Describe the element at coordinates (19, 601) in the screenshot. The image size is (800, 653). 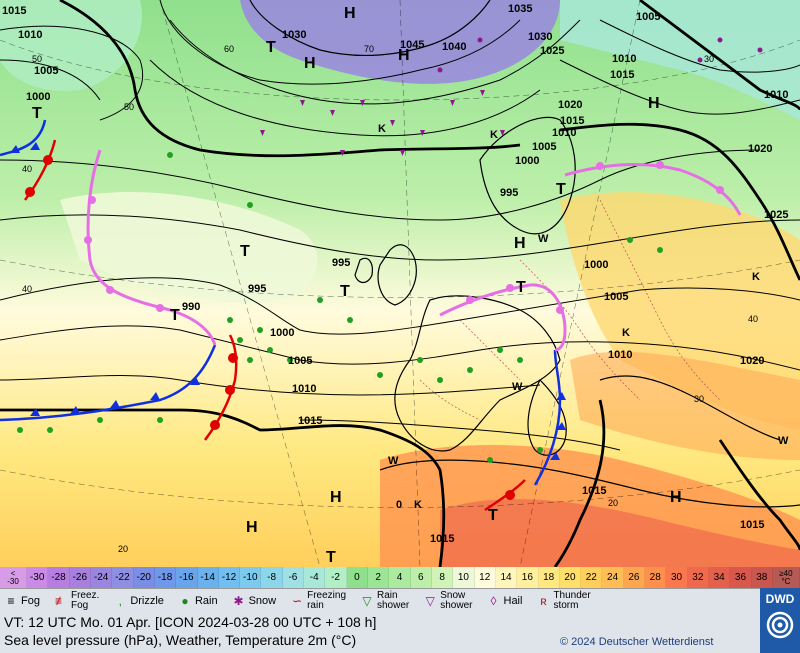
I see `legend-fog: ≡ Fog` at that location.